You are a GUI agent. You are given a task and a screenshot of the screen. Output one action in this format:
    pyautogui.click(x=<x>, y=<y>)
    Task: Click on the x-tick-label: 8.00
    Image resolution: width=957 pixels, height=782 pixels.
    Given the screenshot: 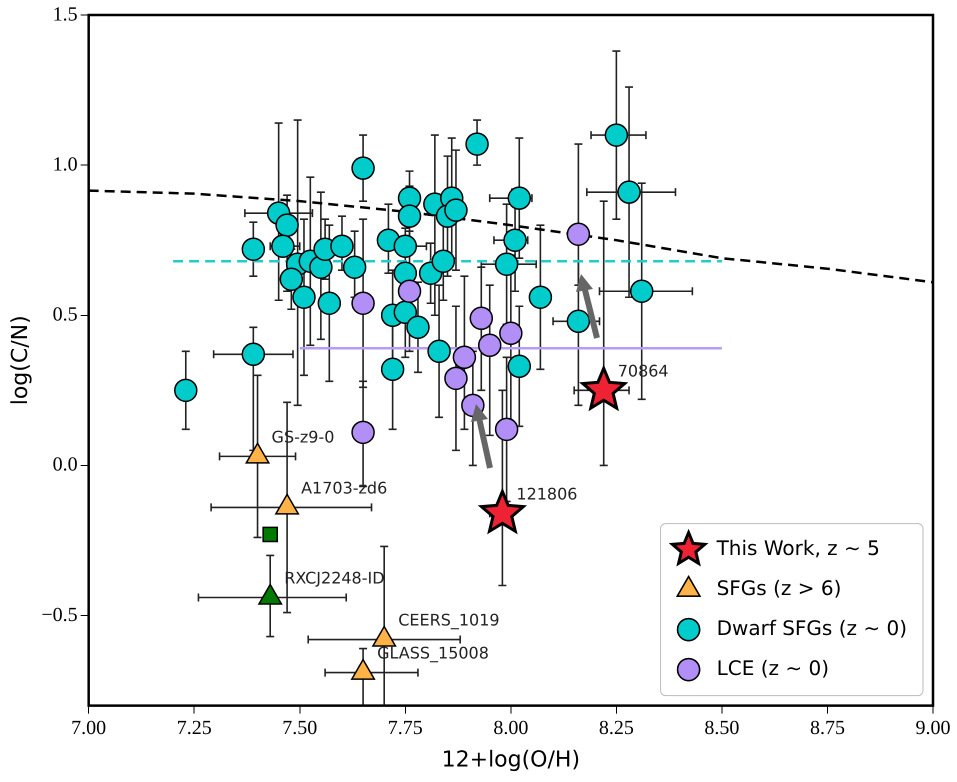 What is the action you would take?
    pyautogui.click(x=510, y=727)
    